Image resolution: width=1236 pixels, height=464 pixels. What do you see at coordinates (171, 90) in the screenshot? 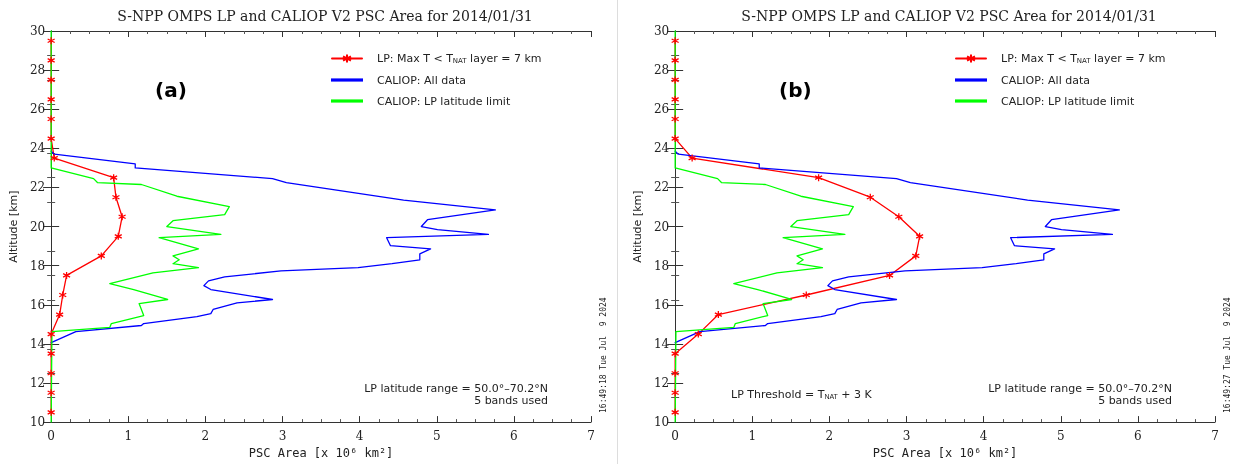
I see `annotation: (a)` at bounding box center [171, 90].